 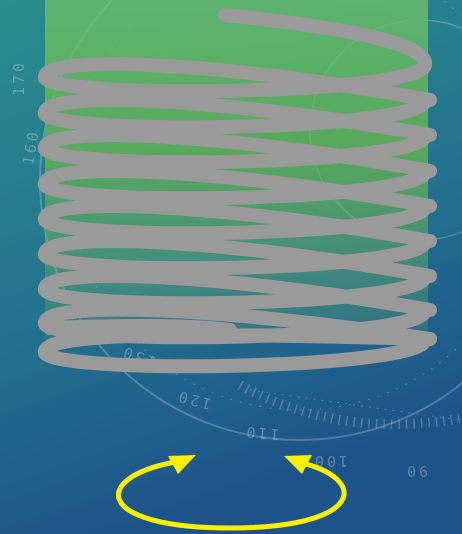 I want to click on dial-label: 110, so click(x=262, y=432).